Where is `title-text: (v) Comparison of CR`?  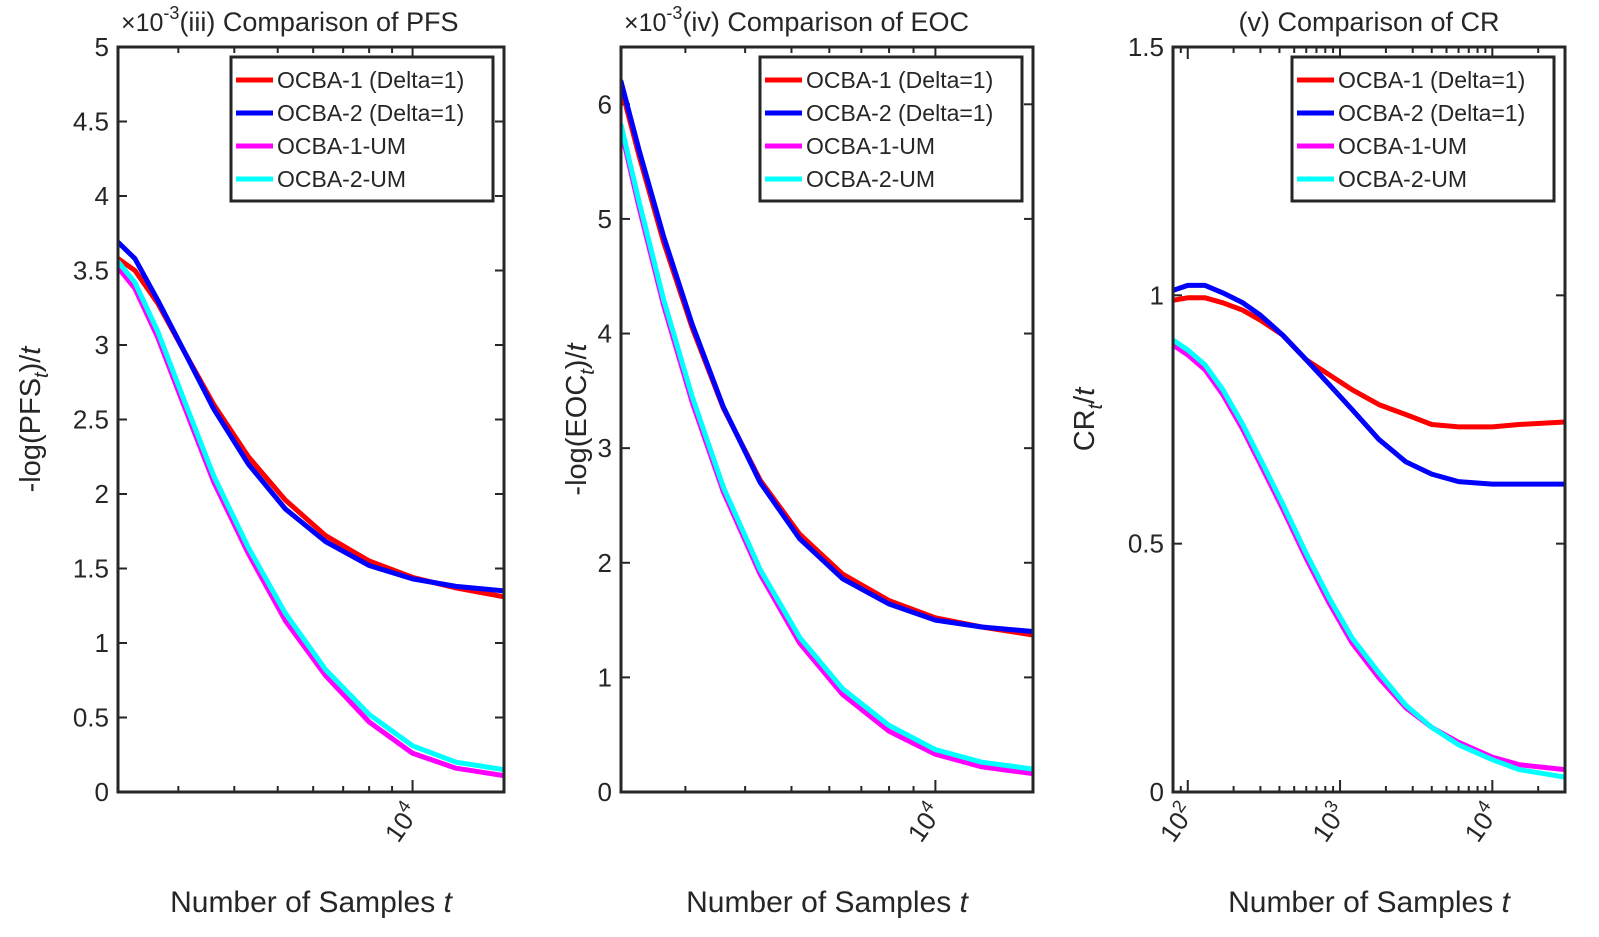
title-text: (v) Comparison of CR is located at coordinates (1368, 22).